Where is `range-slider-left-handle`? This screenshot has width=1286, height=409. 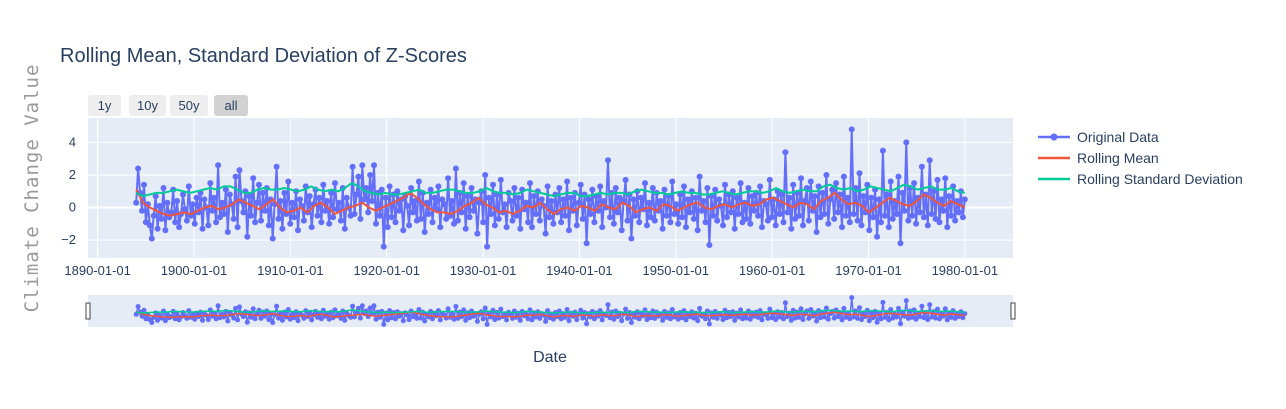
range-slider-left-handle is located at coordinates (88, 311).